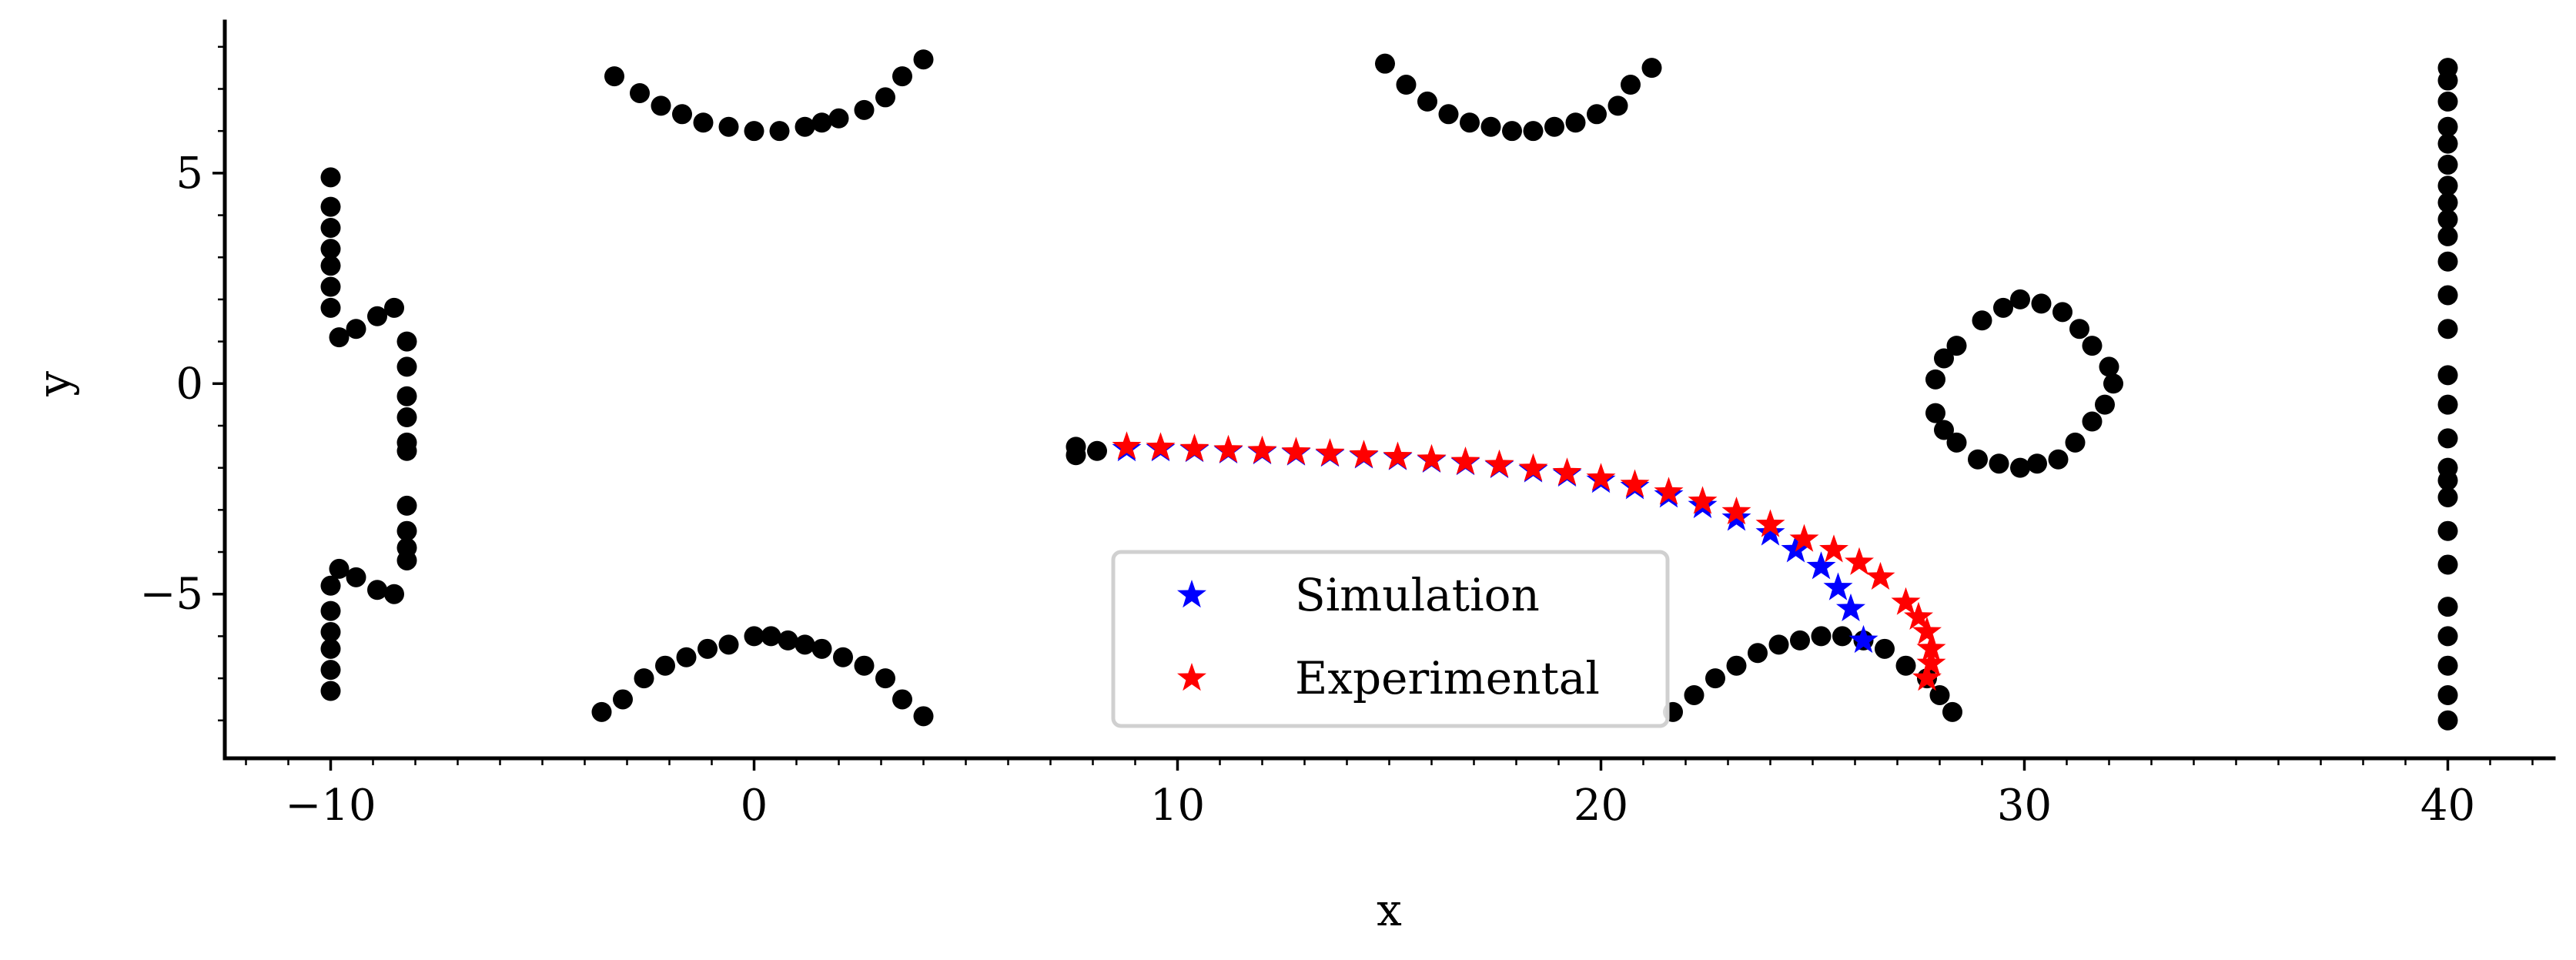 This screenshot has width=2576, height=960. I want to click on y-tick-label: −5, so click(171, 595).